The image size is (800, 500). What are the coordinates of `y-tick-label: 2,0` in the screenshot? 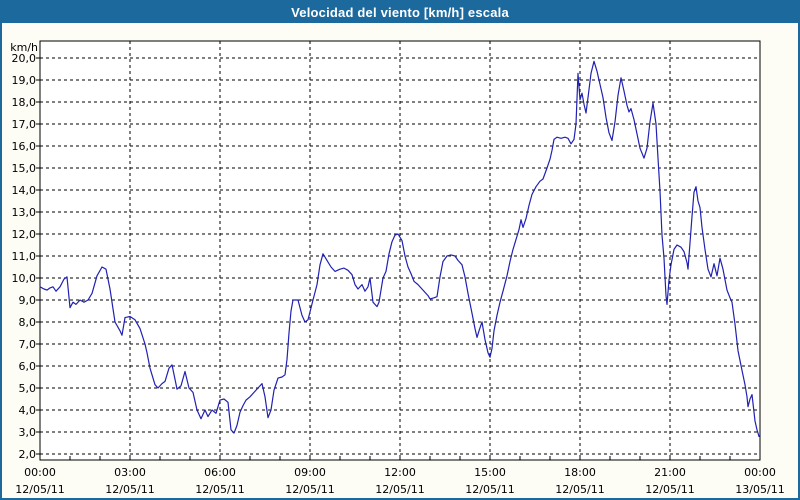 It's located at (28, 454).